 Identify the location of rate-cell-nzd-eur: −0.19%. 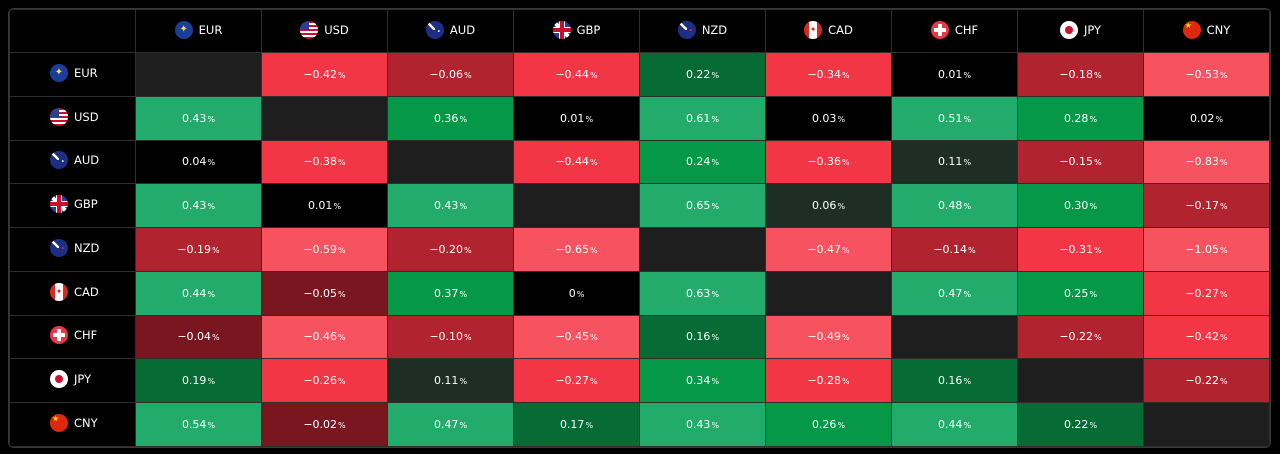
(198, 249).